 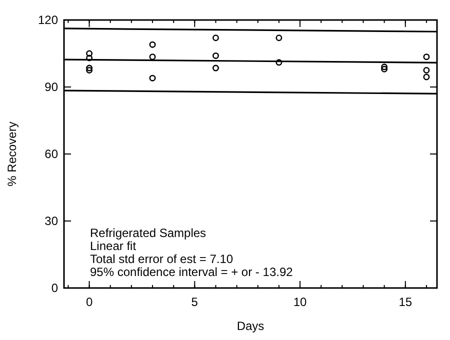 I want to click on x-axis-title: Days, so click(x=250, y=326).